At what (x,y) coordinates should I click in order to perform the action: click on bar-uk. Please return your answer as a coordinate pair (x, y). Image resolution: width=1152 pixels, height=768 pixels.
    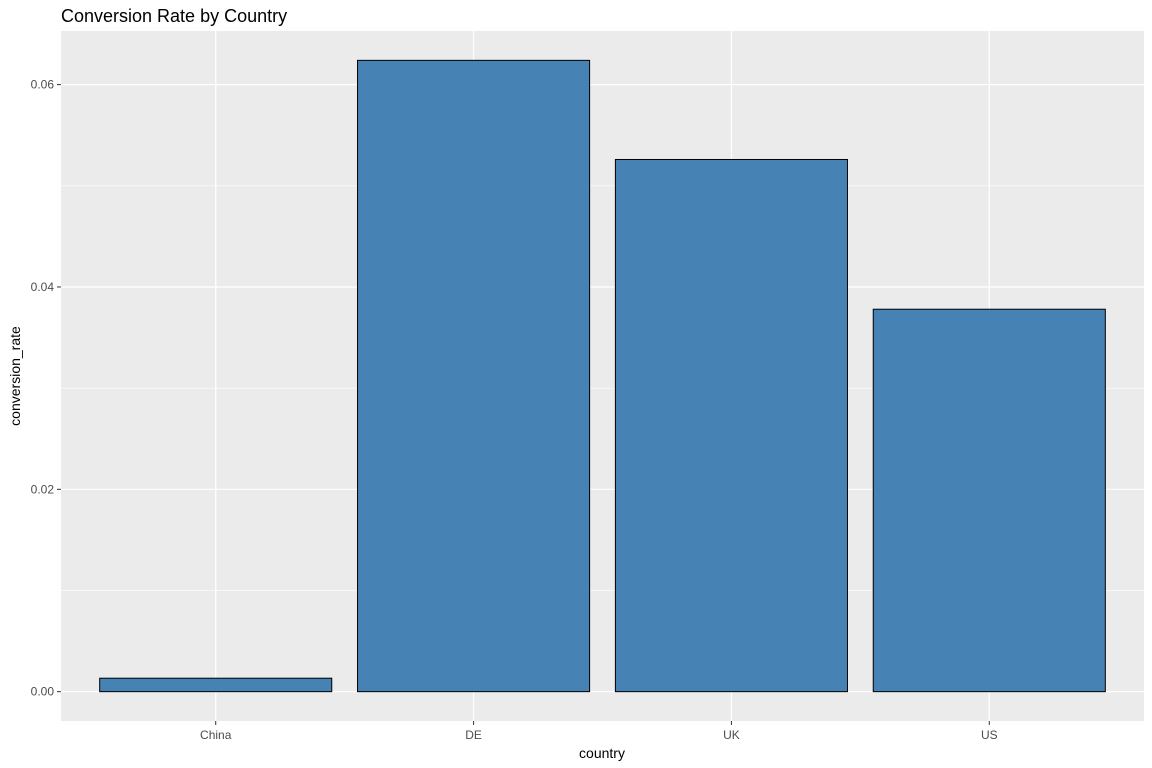
    Looking at the image, I should click on (731, 425).